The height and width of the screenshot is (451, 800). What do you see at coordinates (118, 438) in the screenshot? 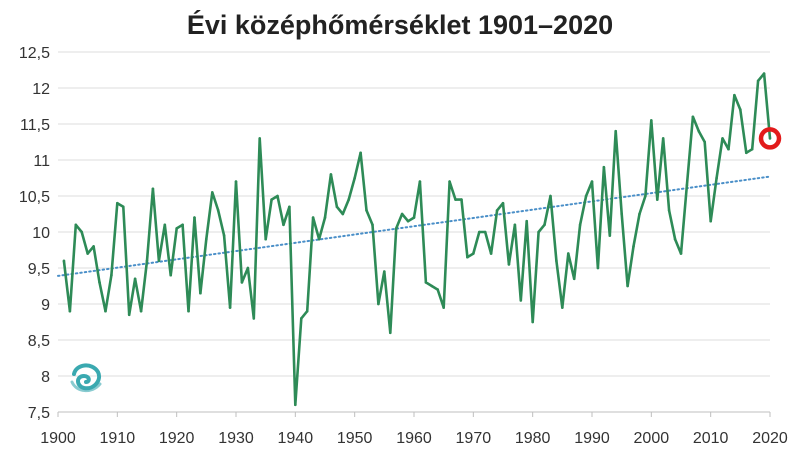
I see `x-tick-label: 1910` at bounding box center [118, 438].